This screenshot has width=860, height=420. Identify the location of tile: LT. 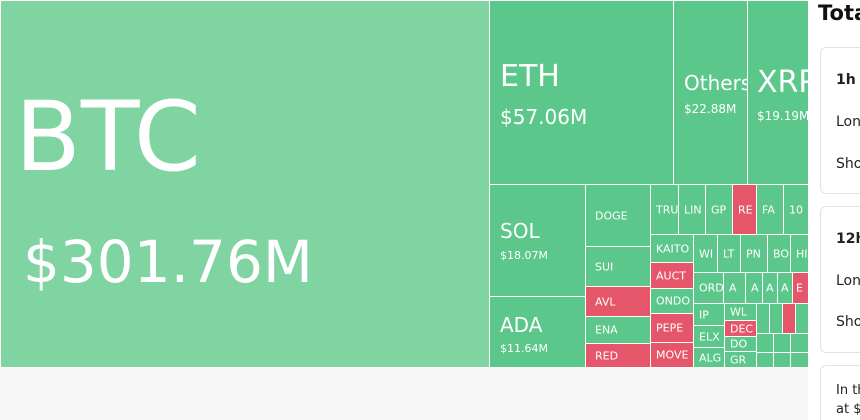
(729, 253).